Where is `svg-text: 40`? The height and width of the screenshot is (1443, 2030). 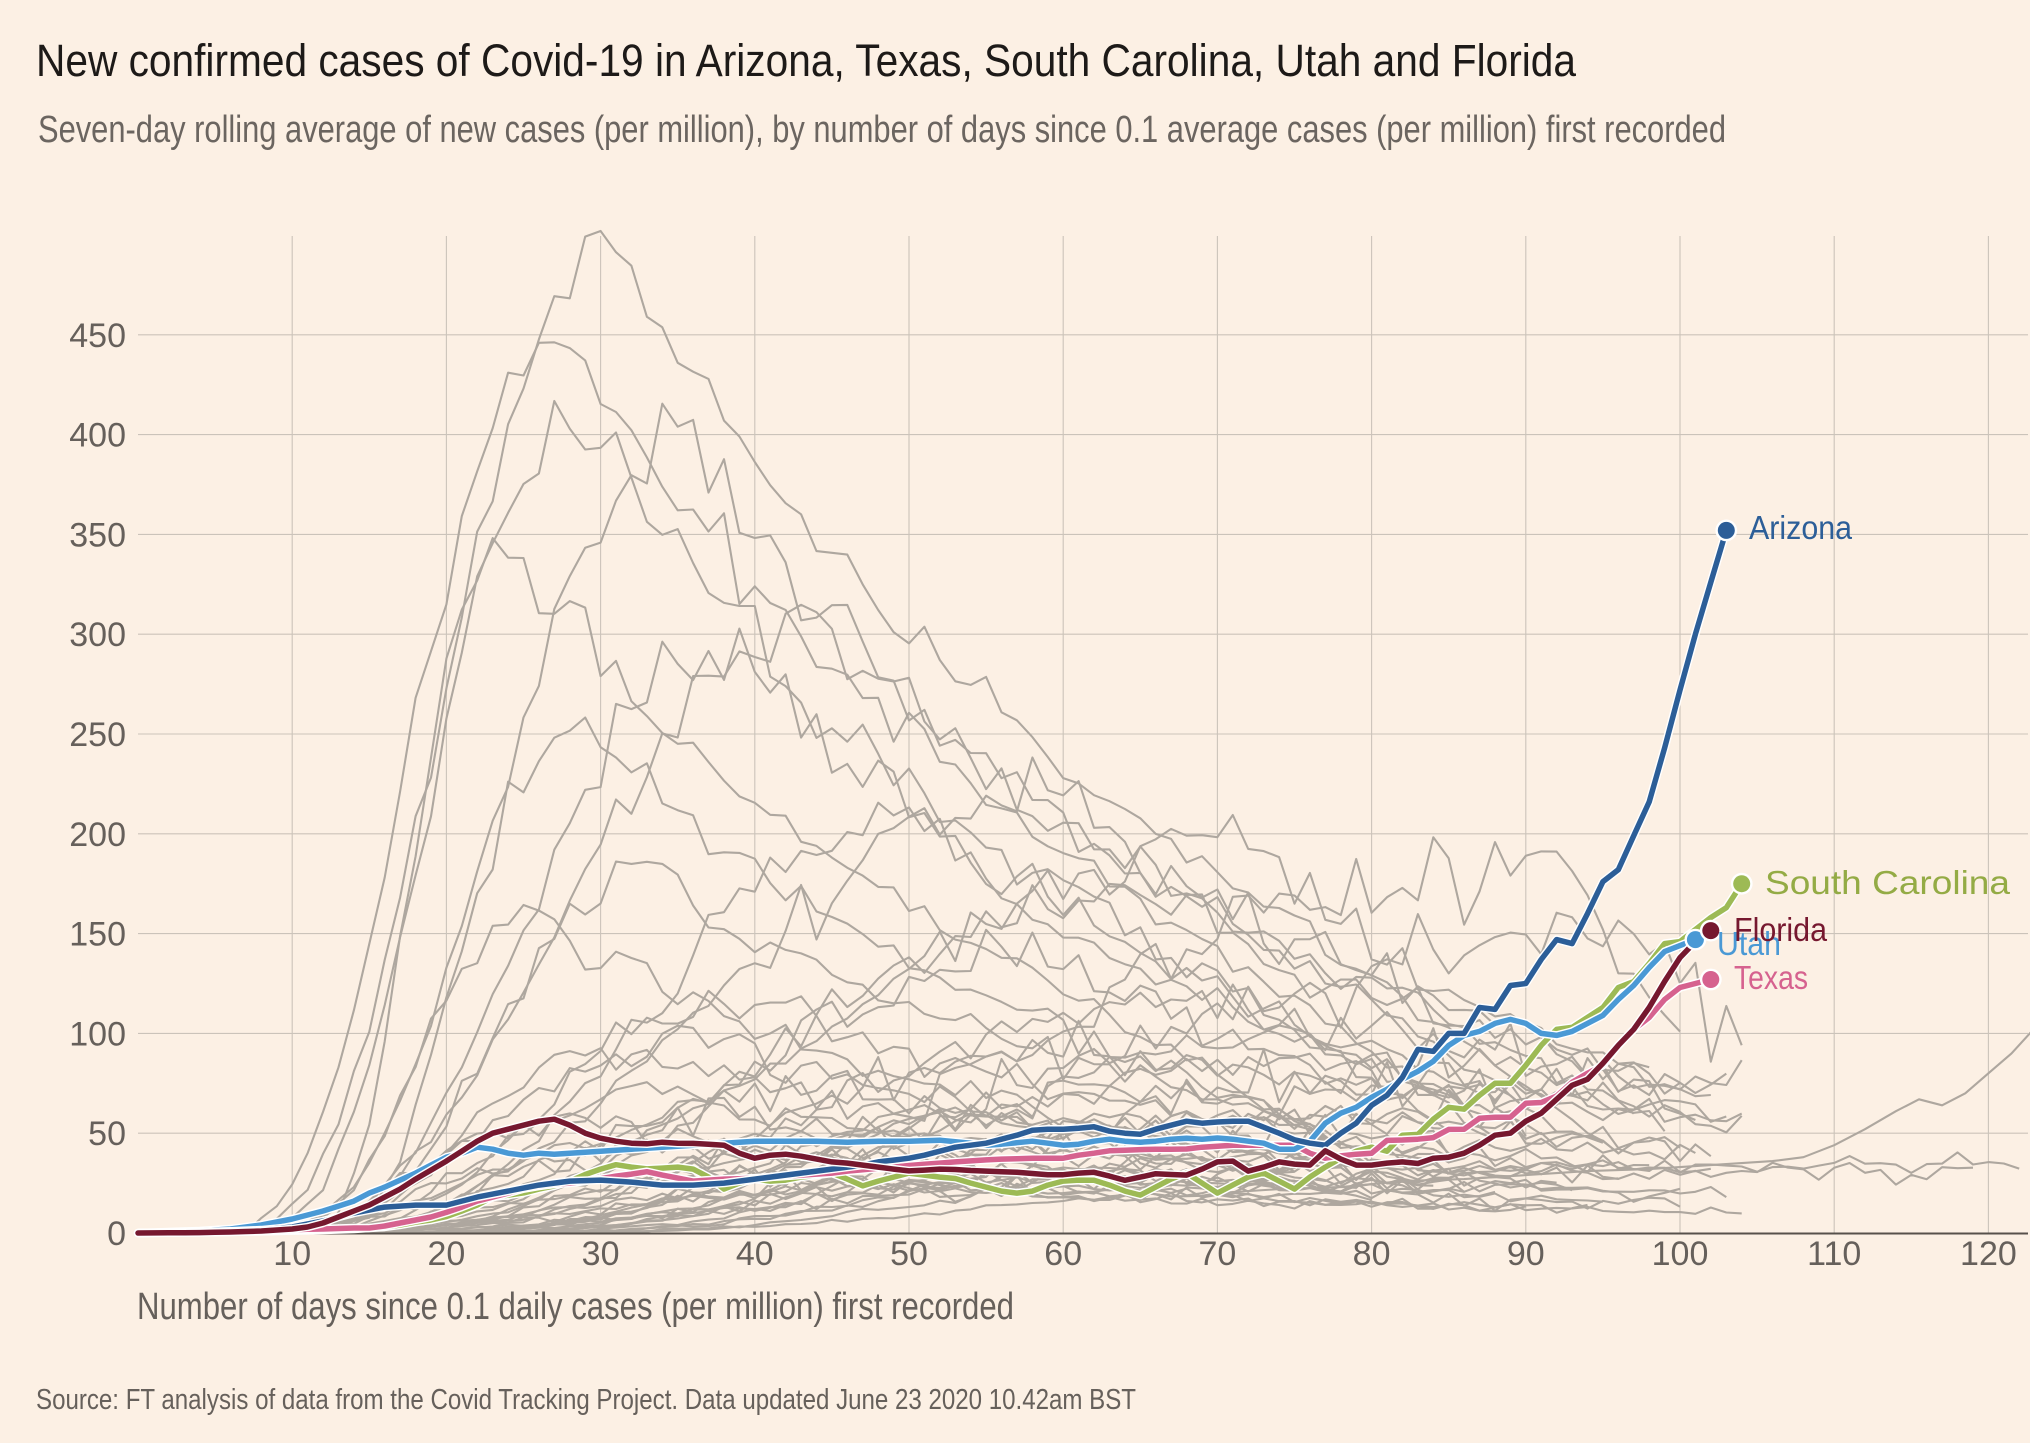
svg-text: 40 is located at coordinates (755, 1254).